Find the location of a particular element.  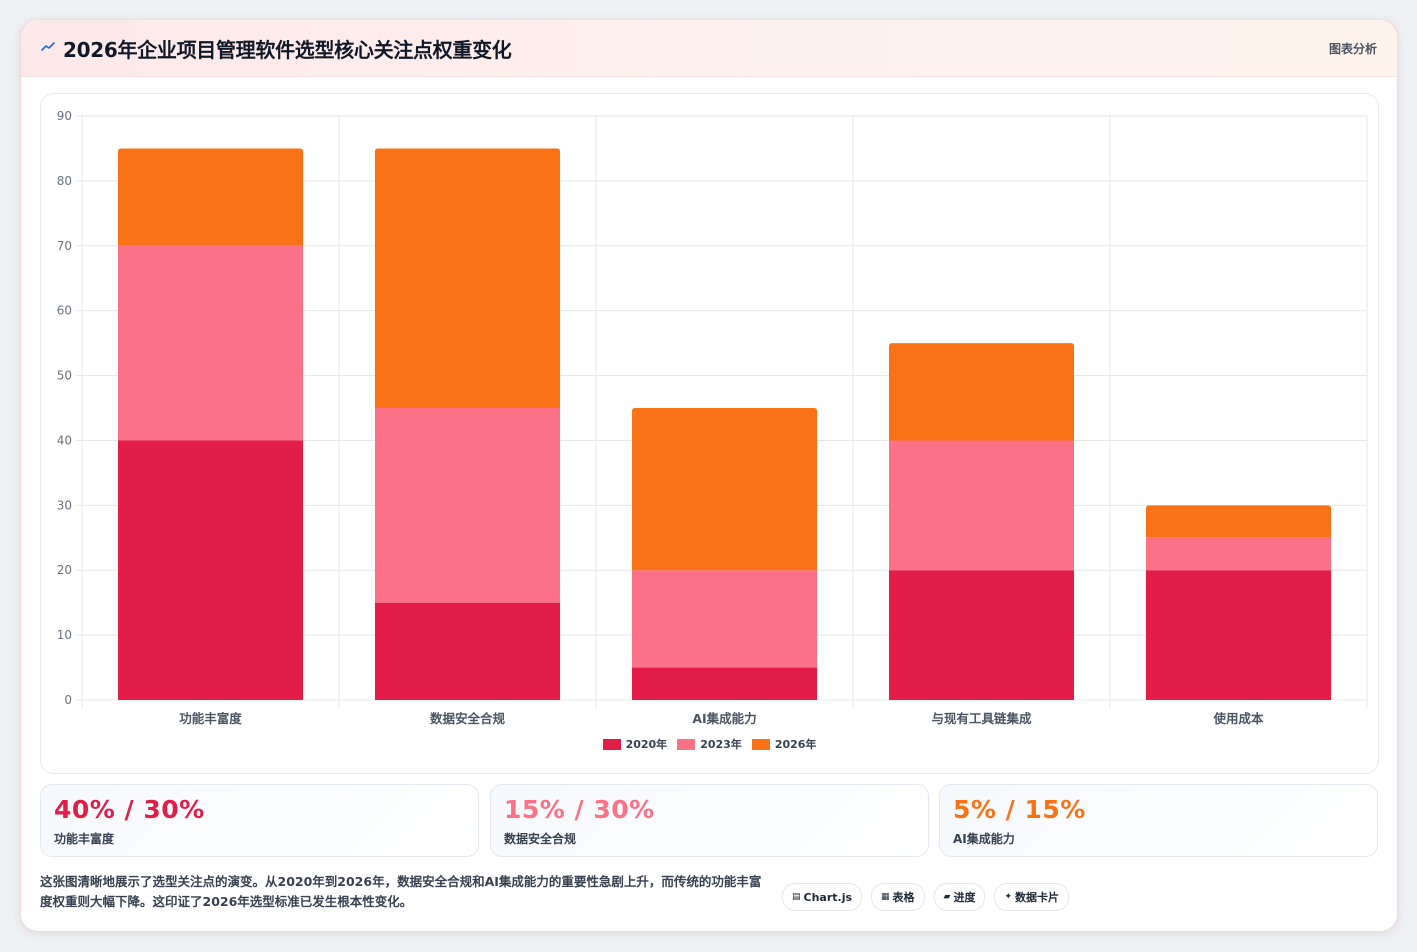

y-tick-label: 60 is located at coordinates (64, 311).